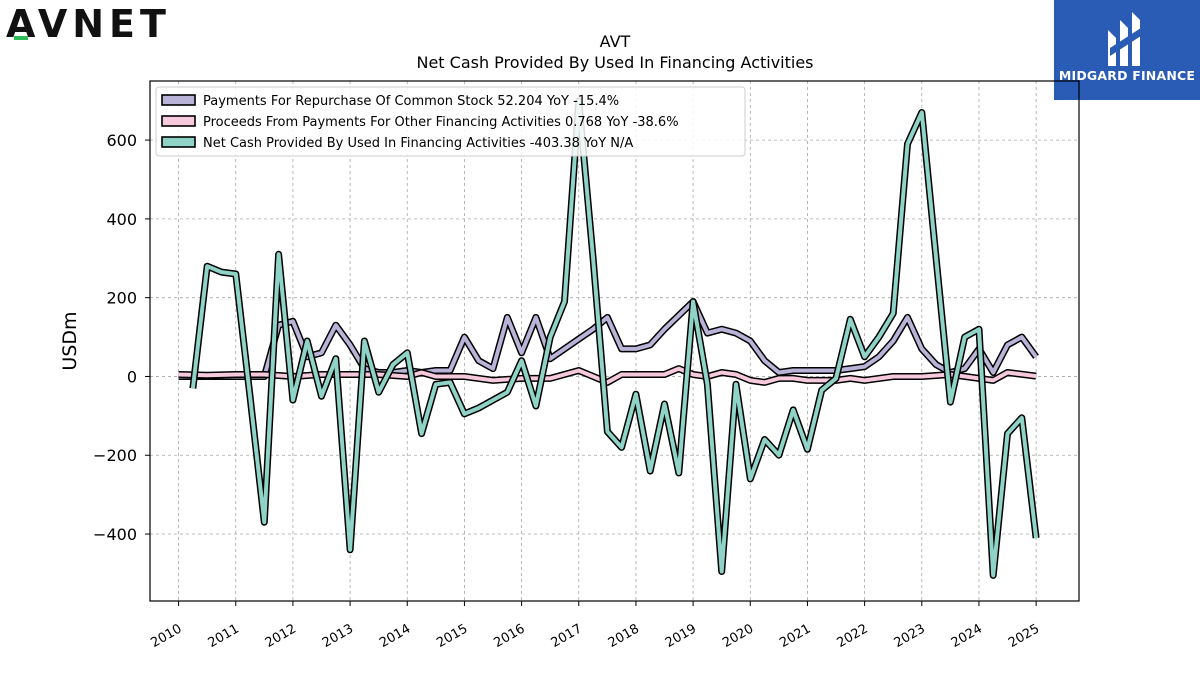 The height and width of the screenshot is (675, 1200). Describe the element at coordinates (509, 636) in the screenshot. I see `x-tick-label: 2016` at that location.